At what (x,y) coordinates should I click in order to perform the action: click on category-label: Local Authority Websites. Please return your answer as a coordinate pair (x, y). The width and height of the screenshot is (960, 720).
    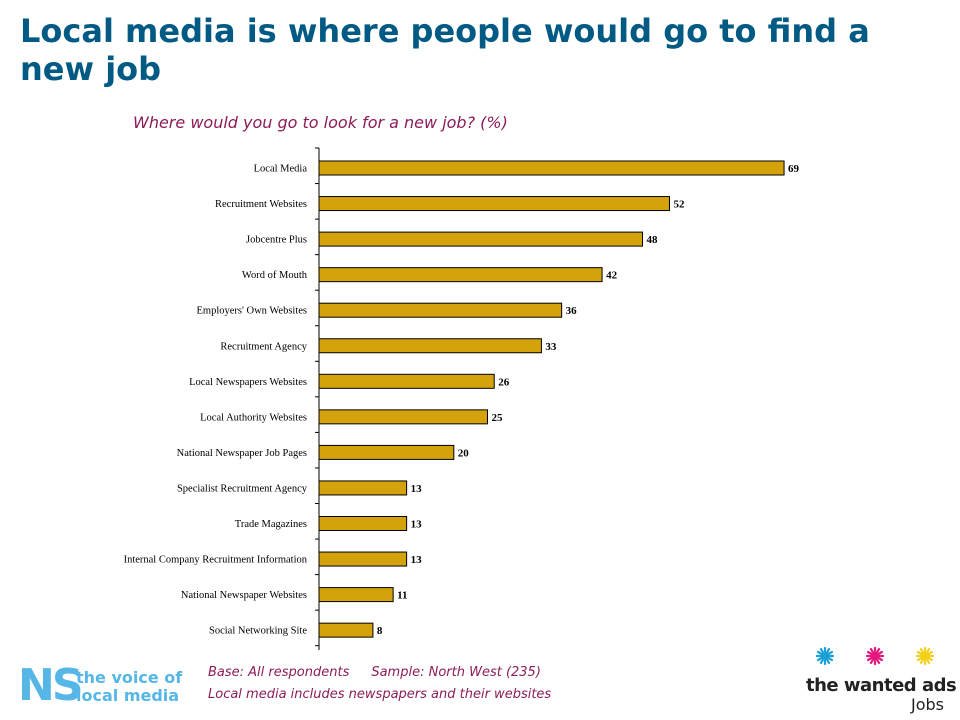
    Looking at the image, I should click on (253, 417).